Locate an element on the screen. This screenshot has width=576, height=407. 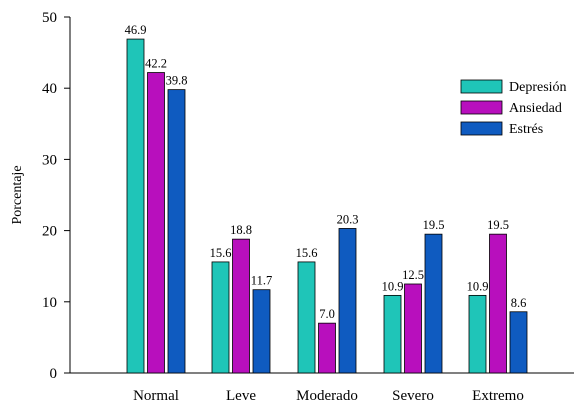
x-tick-label: Moderado is located at coordinates (327, 396).